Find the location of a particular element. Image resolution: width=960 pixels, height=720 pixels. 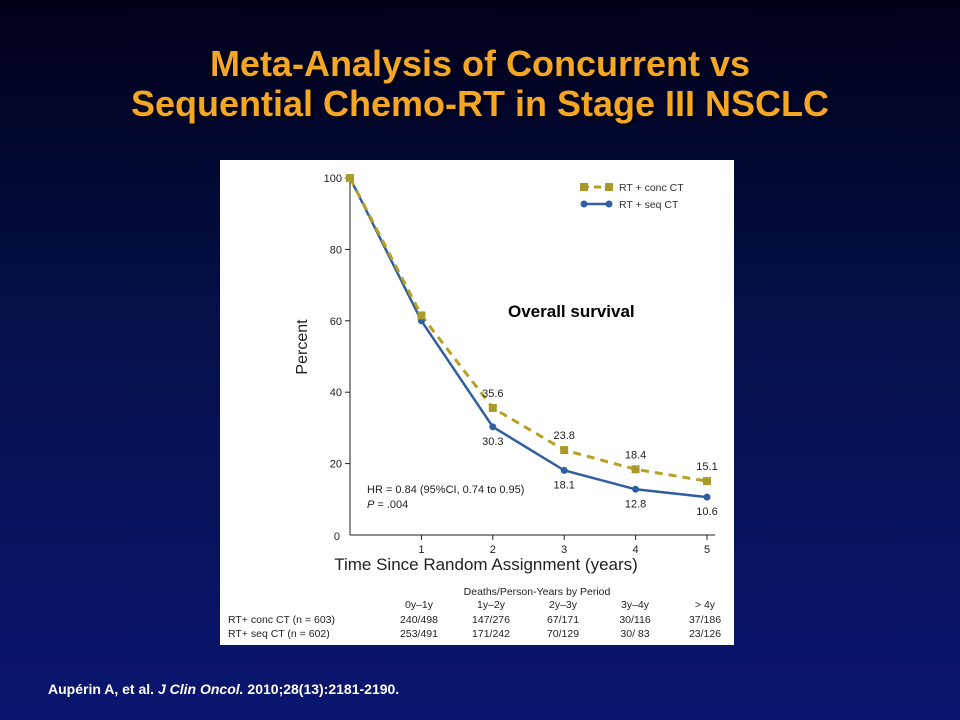

data-label-conc: 15.1 is located at coordinates (706, 467).